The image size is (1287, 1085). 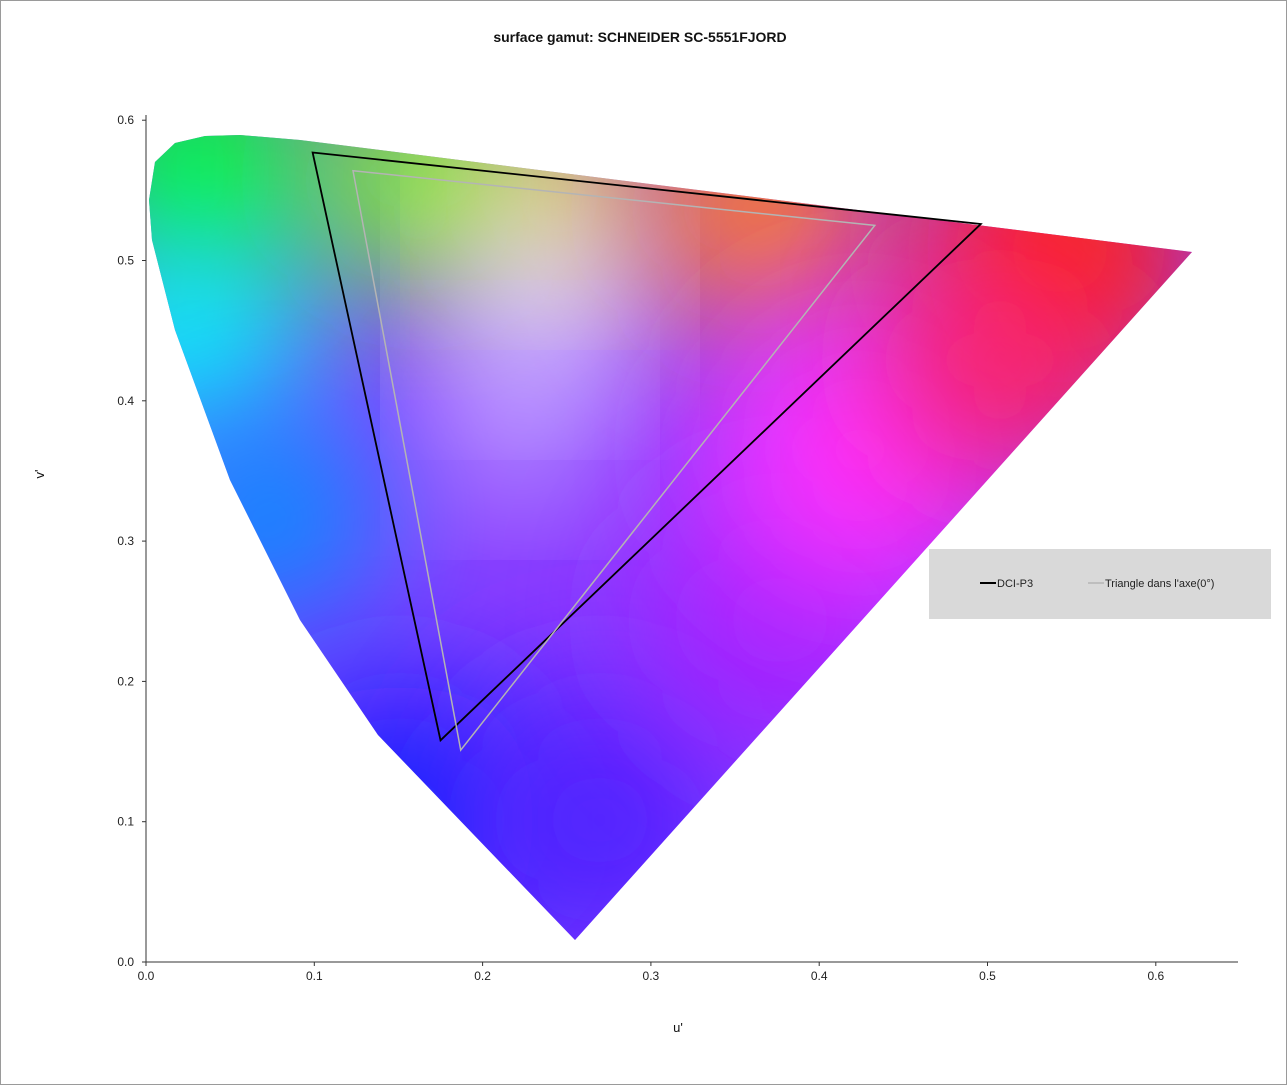 I want to click on x-tick-label: 0.3, so click(x=651, y=976).